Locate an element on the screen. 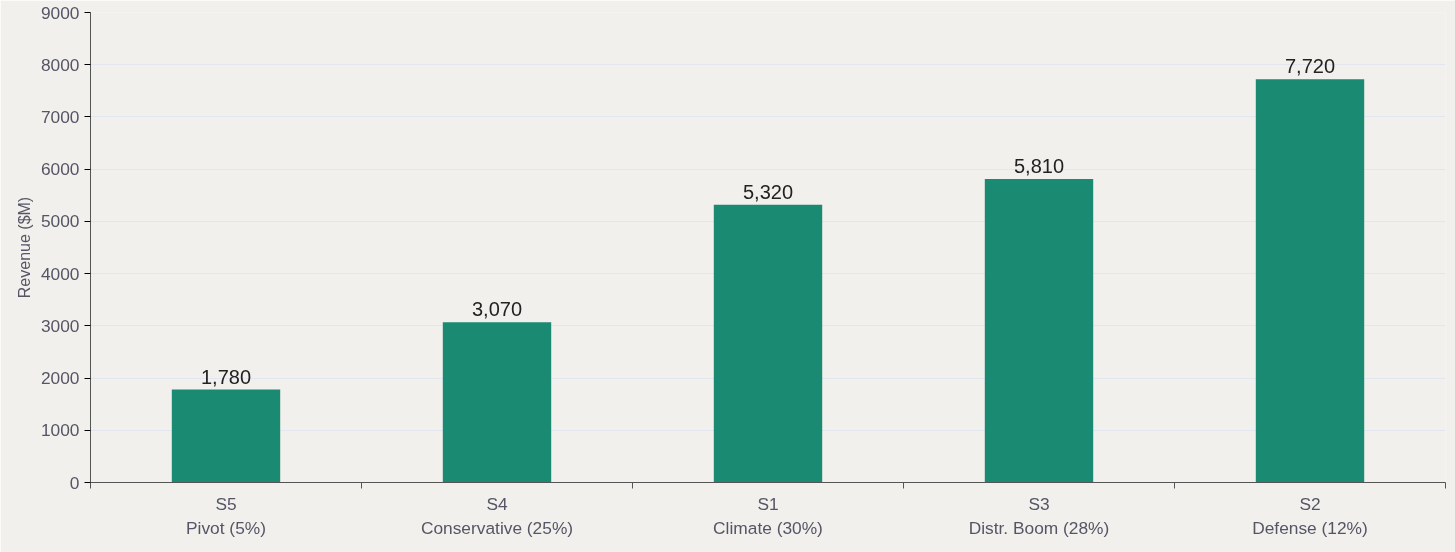 This screenshot has width=1455, height=552. data-label: 7,720 is located at coordinates (1310, 66).